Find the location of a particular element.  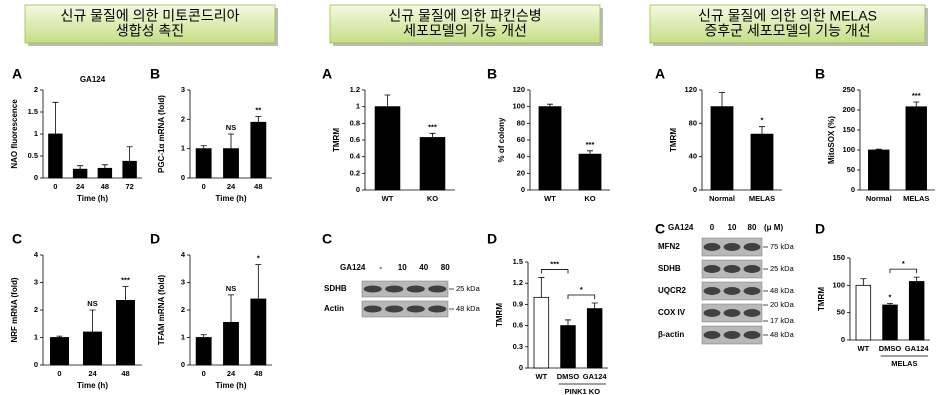

x-tick-label: 48 is located at coordinates (105, 186).